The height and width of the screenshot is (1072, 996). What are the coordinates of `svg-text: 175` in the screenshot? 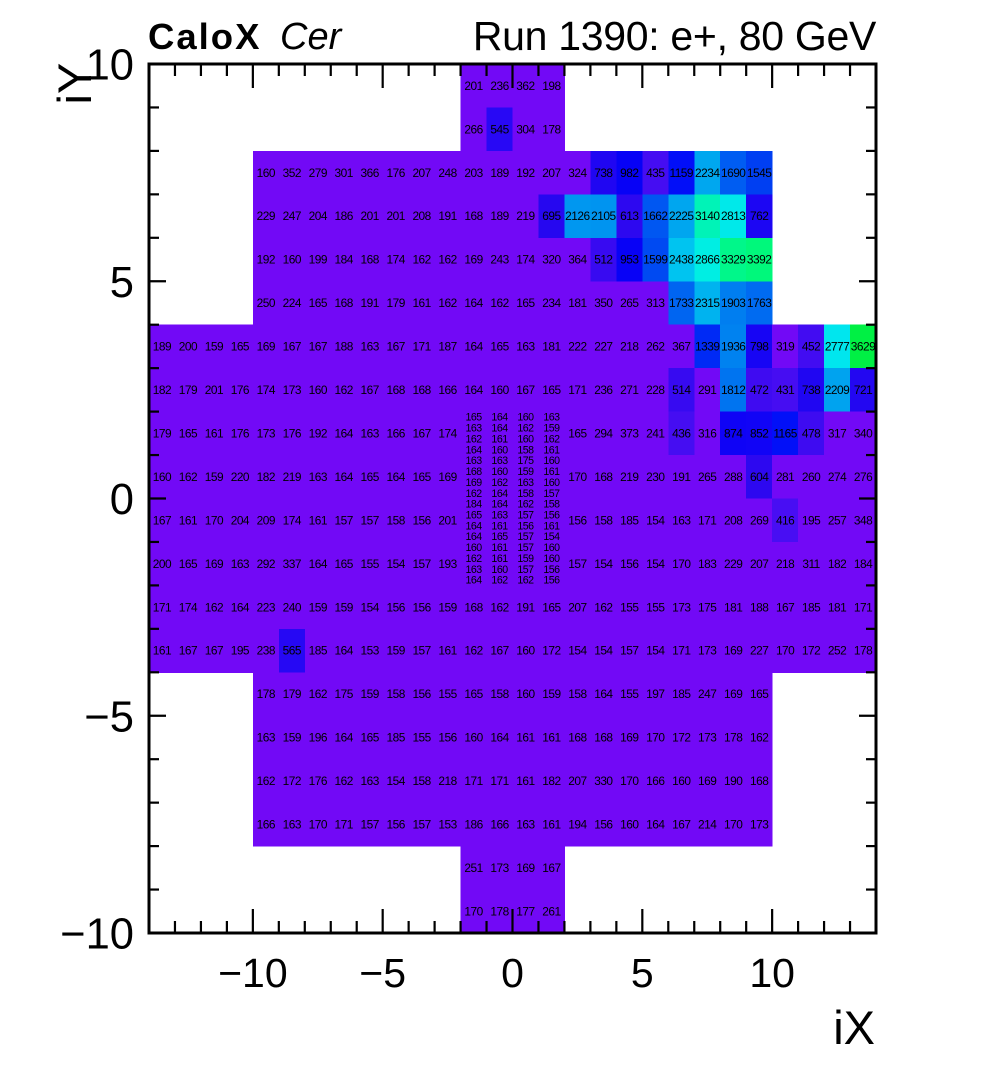 It's located at (707, 607).